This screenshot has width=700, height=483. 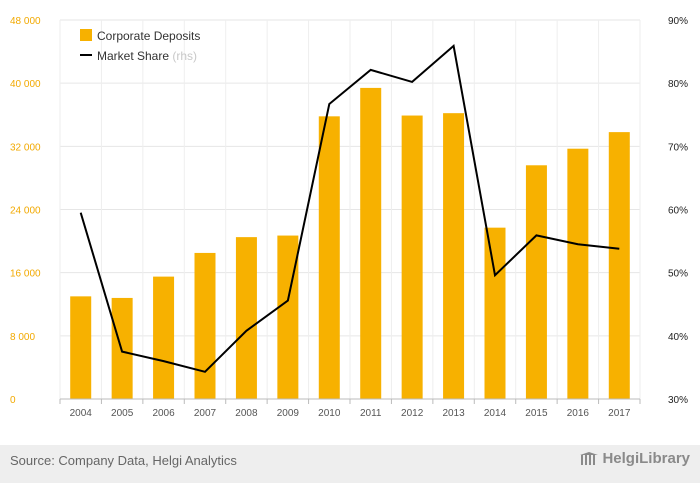 I want to click on x-tick-label: 2012, so click(x=412, y=413).